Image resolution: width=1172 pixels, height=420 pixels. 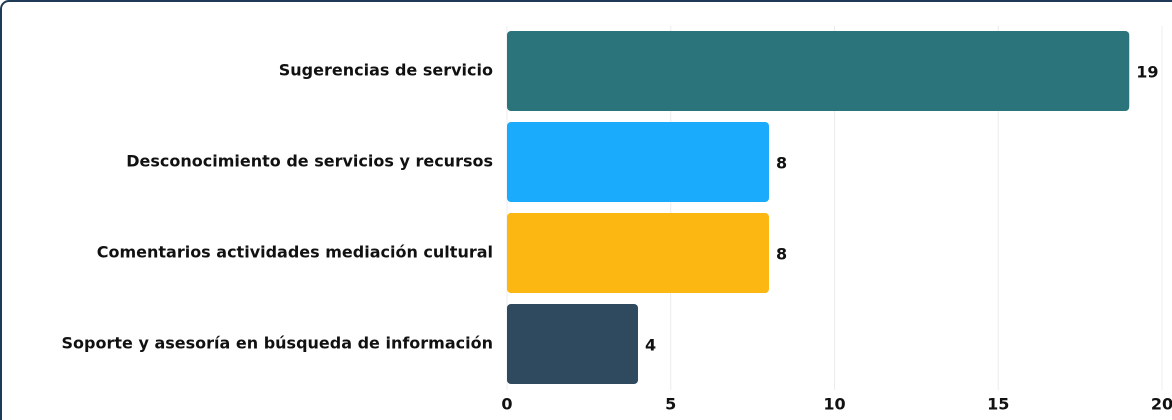 I want to click on x-tick-label: 15, so click(x=998, y=404).